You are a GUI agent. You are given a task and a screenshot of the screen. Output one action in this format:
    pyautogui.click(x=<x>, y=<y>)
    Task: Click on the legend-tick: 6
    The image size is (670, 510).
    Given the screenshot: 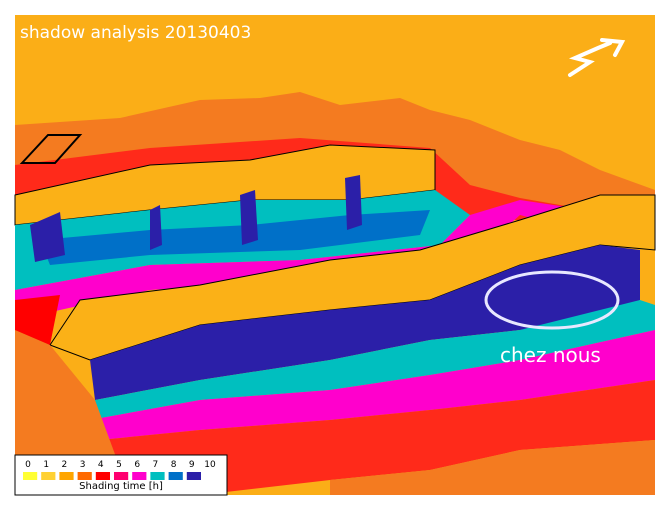 What is the action you would take?
    pyautogui.click(x=137, y=465)
    